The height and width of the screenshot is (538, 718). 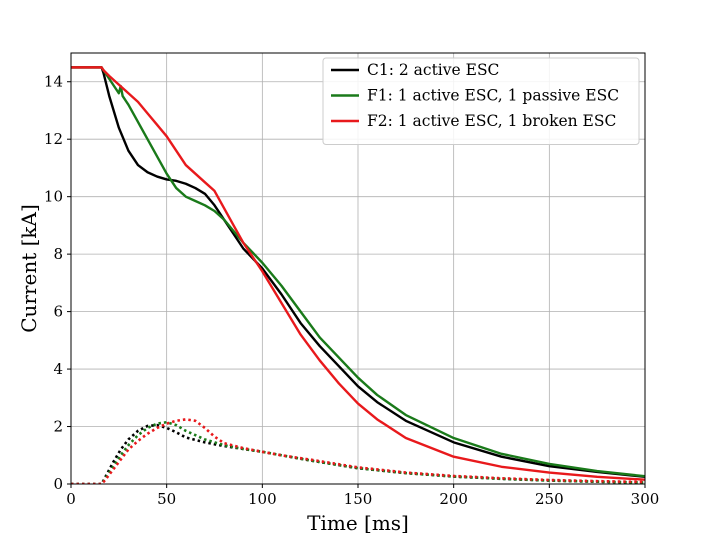 I want to click on x-axis-label: Time [ms], so click(x=358, y=523).